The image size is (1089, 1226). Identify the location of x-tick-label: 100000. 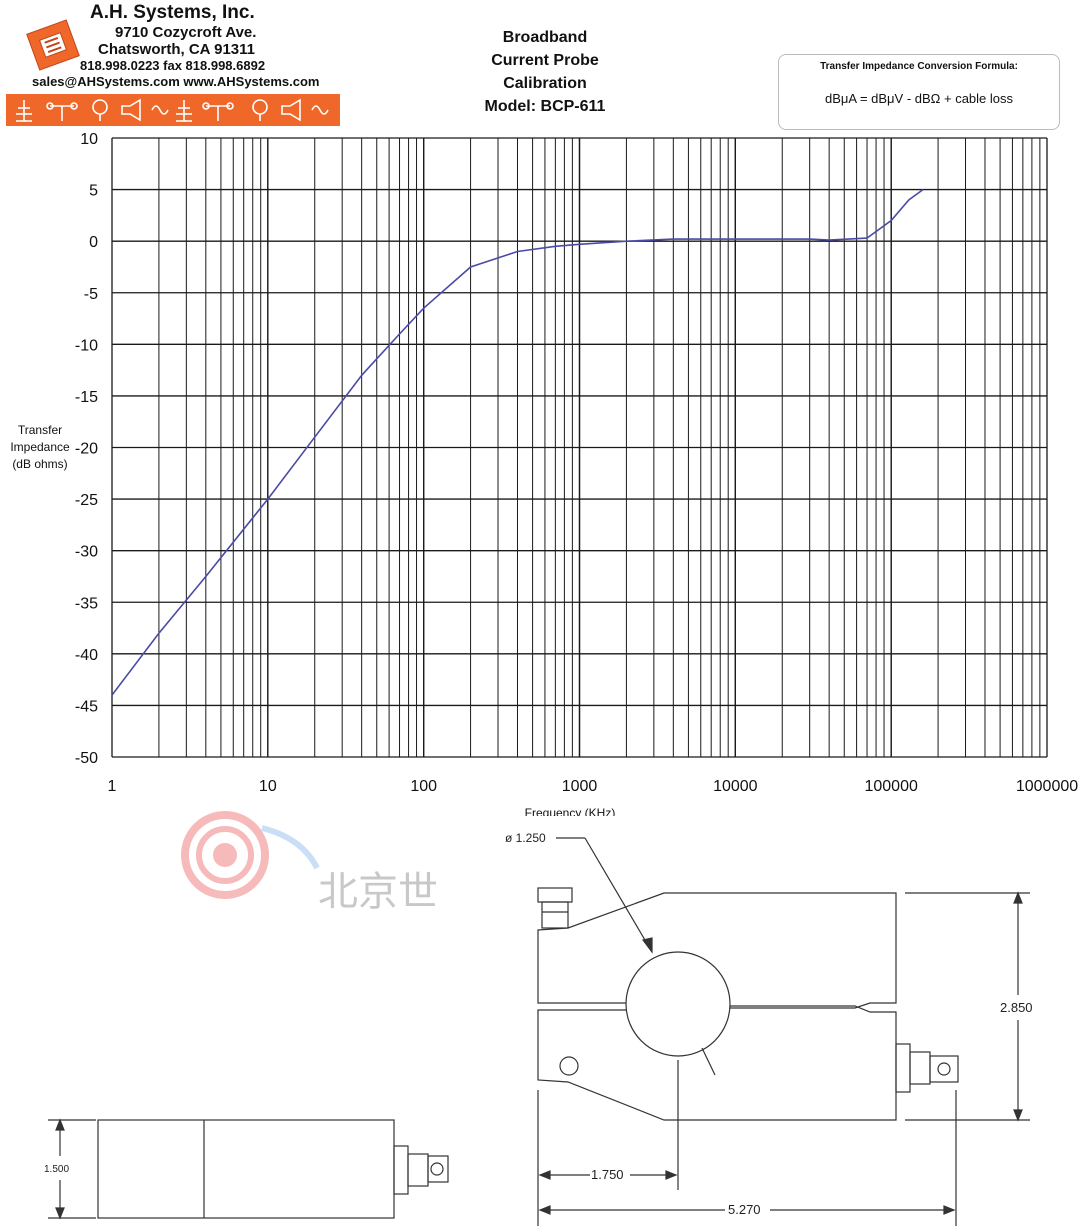
(890, 786).